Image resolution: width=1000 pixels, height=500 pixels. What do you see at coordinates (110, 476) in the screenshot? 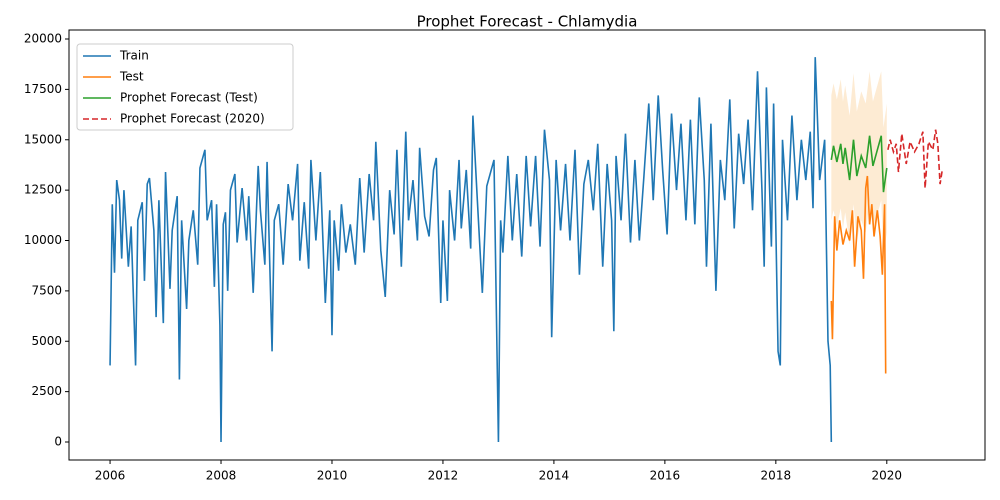
I see `x-tick-label: 2006` at bounding box center [110, 476].